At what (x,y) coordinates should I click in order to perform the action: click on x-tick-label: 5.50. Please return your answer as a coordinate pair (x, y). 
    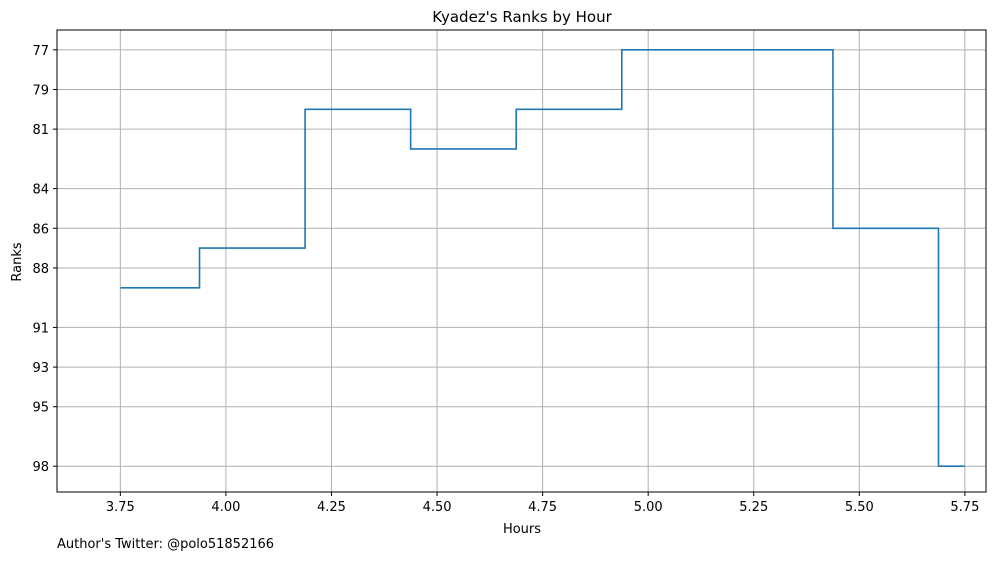
    Looking at the image, I should click on (859, 507).